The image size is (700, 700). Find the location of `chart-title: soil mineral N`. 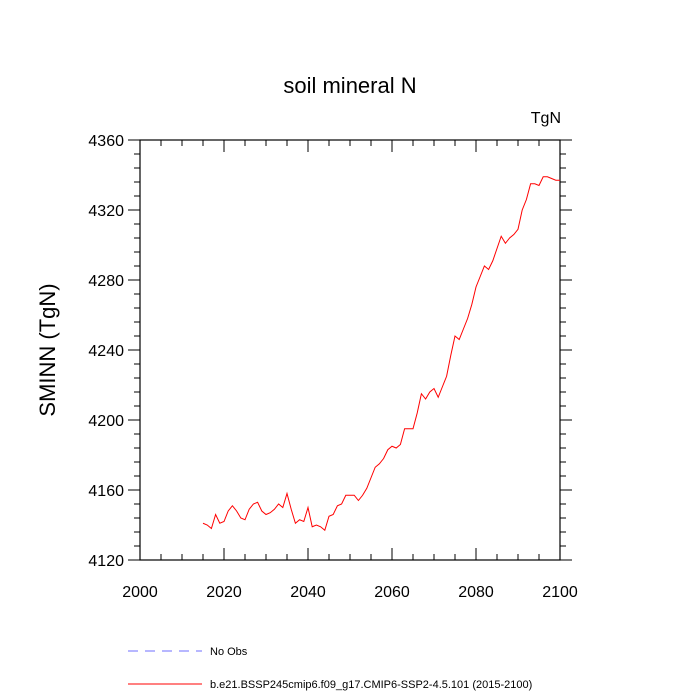

chart-title: soil mineral N is located at coordinates (349, 85).